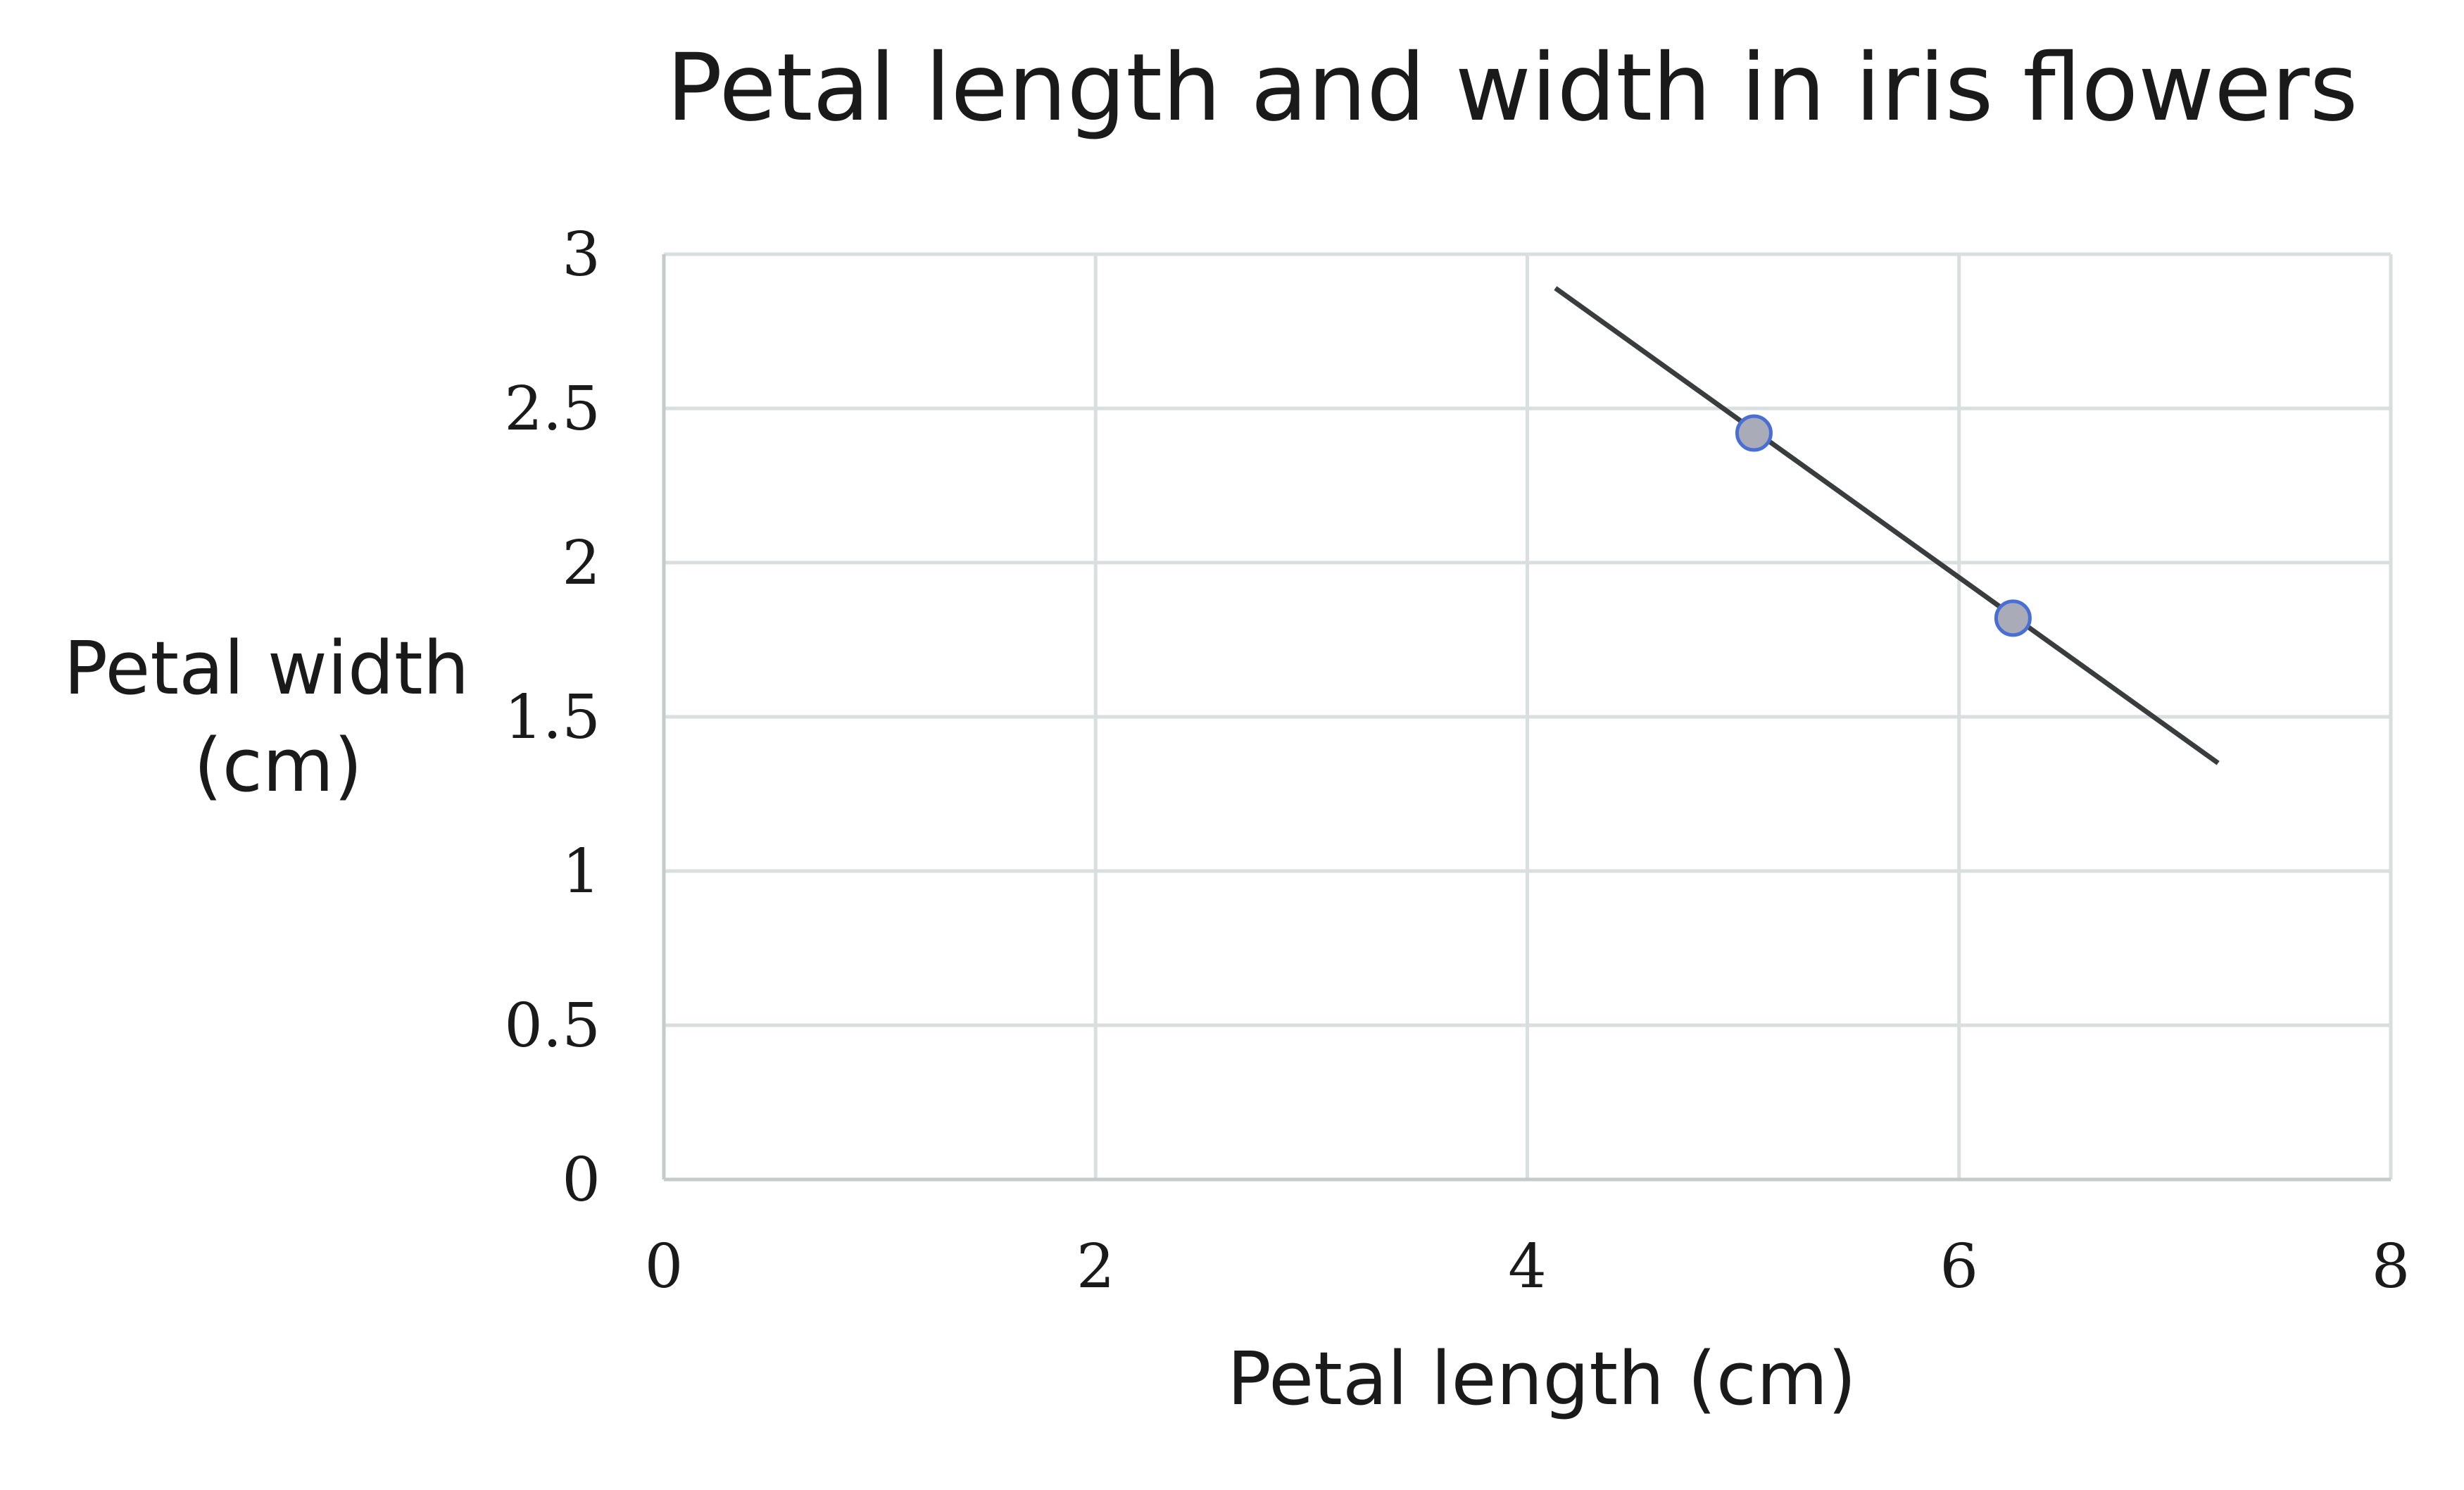 Image resolution: width=2464 pixels, height=1490 pixels. I want to click on data-points, so click(1883, 525).